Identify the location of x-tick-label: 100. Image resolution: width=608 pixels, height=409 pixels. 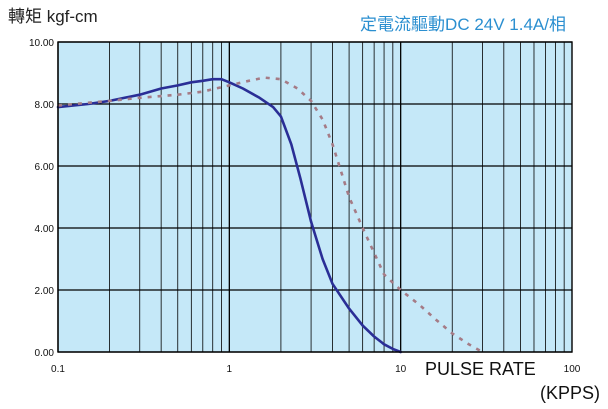
(572, 369).